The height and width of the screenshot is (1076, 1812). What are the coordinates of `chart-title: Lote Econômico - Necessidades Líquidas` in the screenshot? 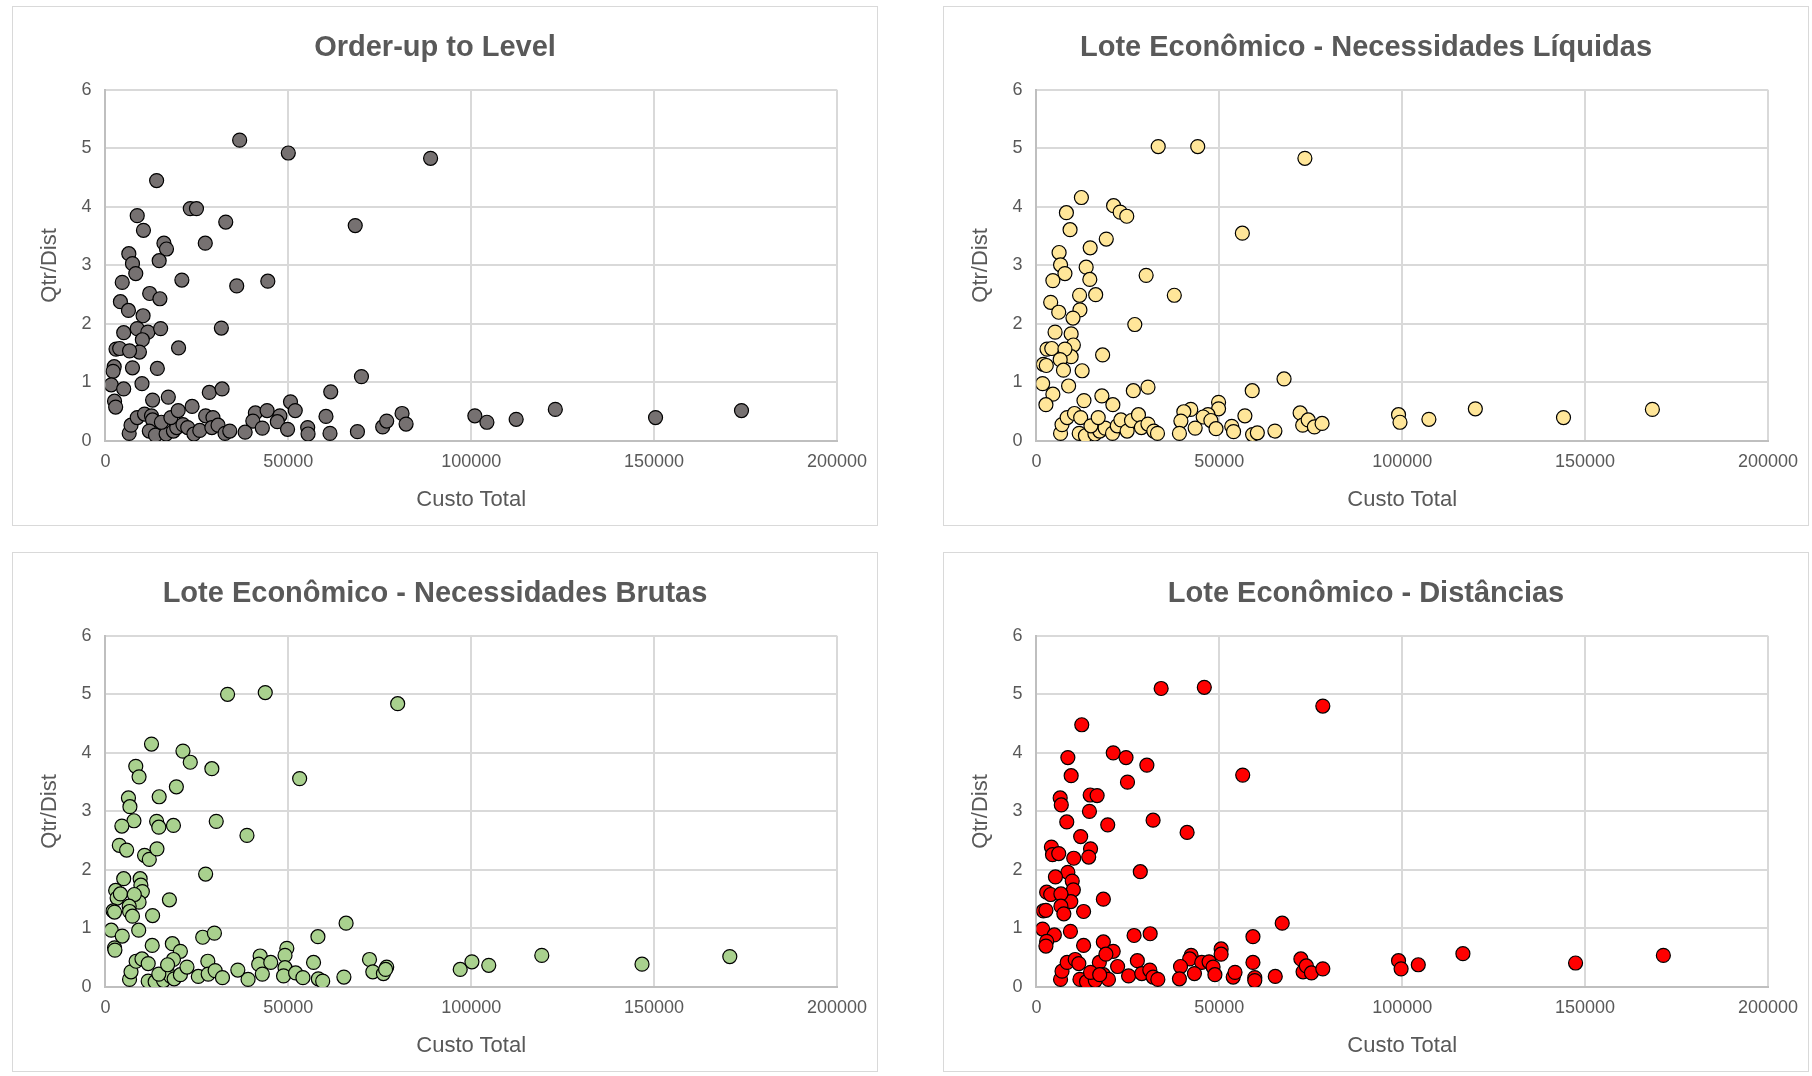 It's located at (1366, 46).